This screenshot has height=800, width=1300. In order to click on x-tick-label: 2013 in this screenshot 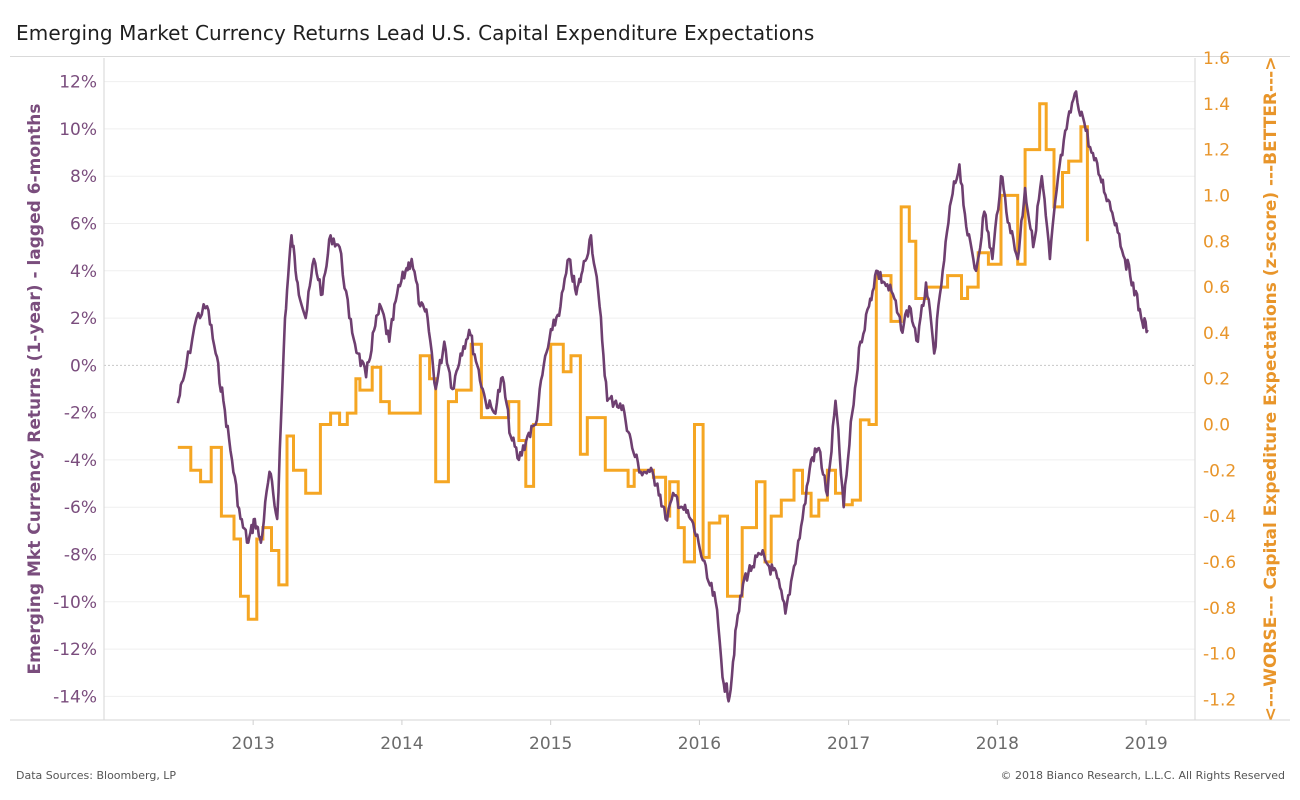, I will do `click(253, 744)`.